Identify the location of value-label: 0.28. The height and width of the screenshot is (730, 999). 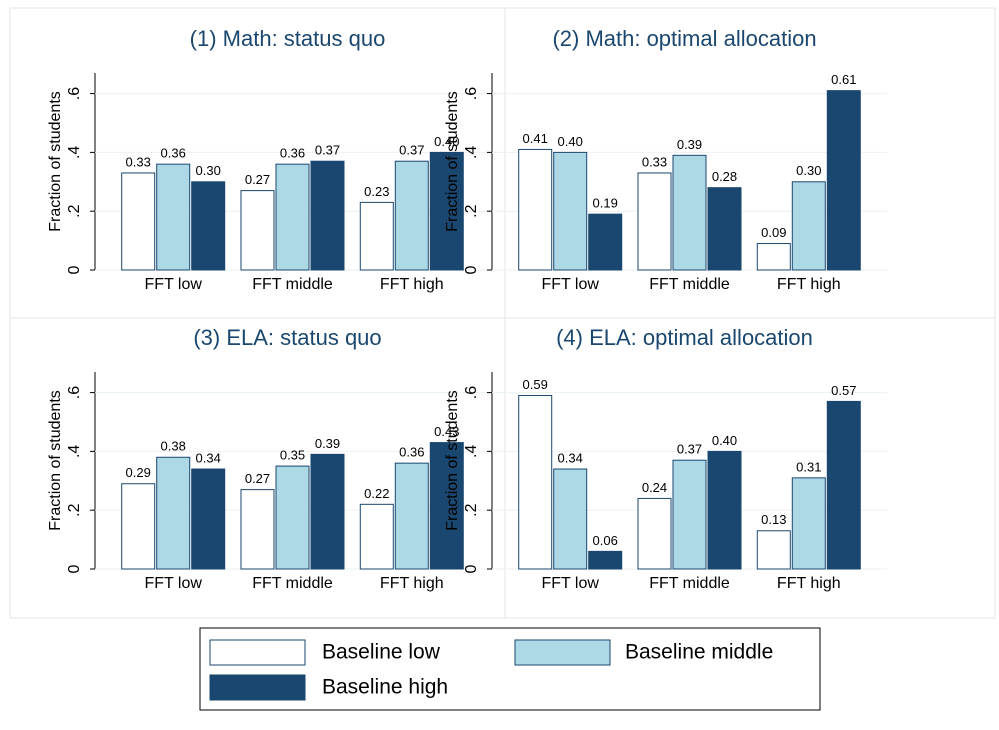
(724, 176).